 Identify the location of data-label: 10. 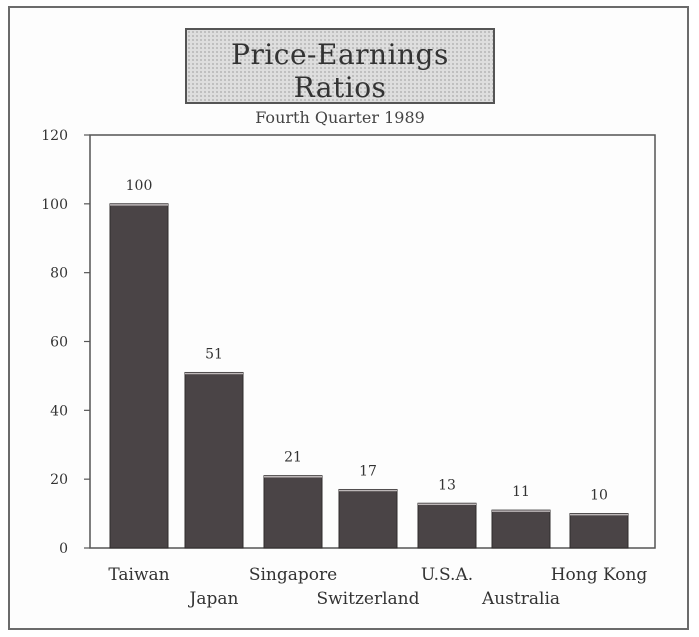
(599, 496).